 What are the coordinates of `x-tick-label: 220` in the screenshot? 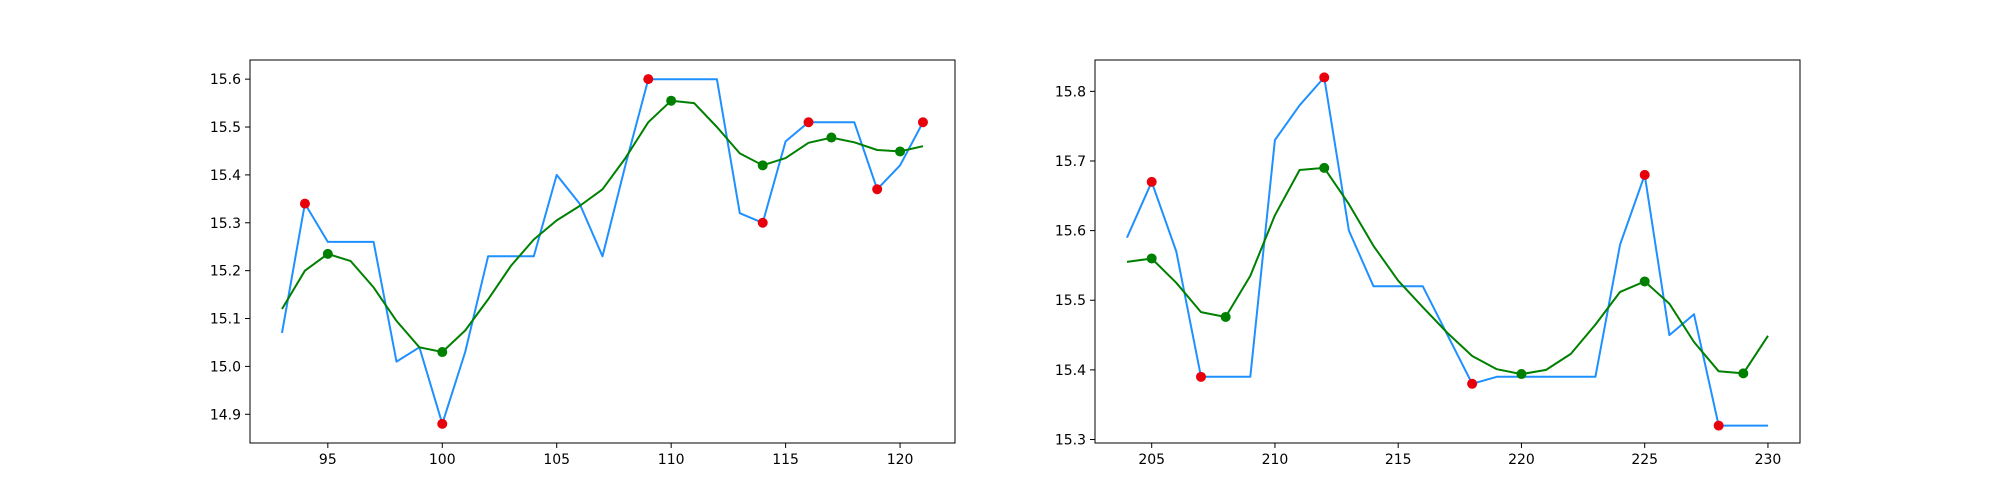 It's located at (1521, 460).